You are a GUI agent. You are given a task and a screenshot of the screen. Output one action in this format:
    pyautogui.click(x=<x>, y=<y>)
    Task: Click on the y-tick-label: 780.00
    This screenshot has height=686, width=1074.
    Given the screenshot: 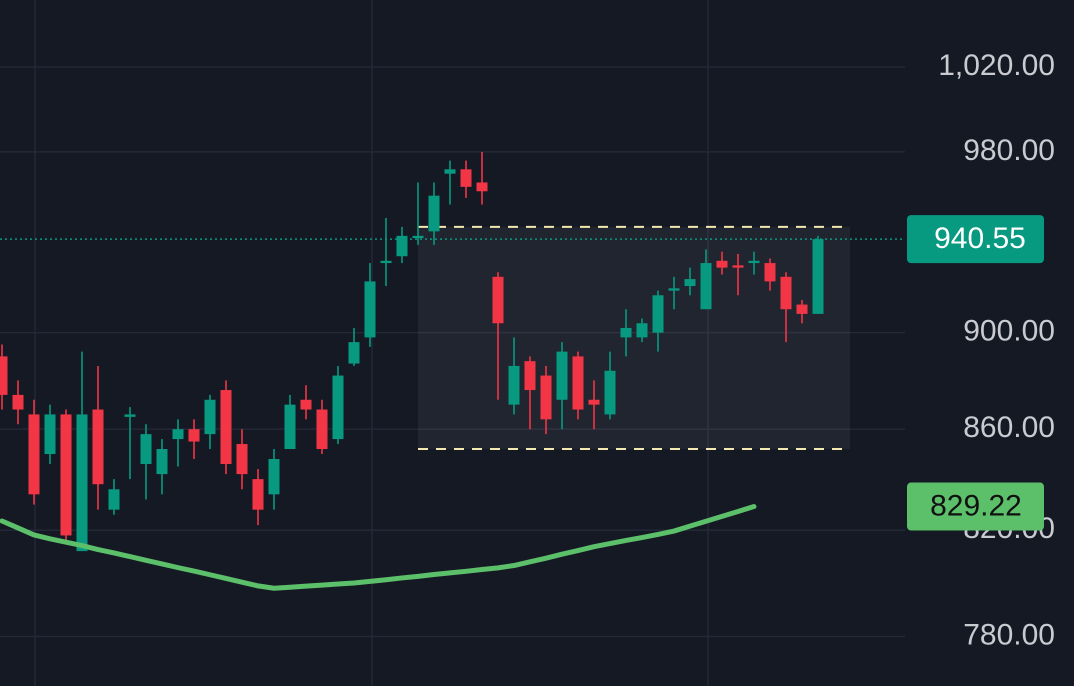 What is the action you would take?
    pyautogui.click(x=1009, y=634)
    